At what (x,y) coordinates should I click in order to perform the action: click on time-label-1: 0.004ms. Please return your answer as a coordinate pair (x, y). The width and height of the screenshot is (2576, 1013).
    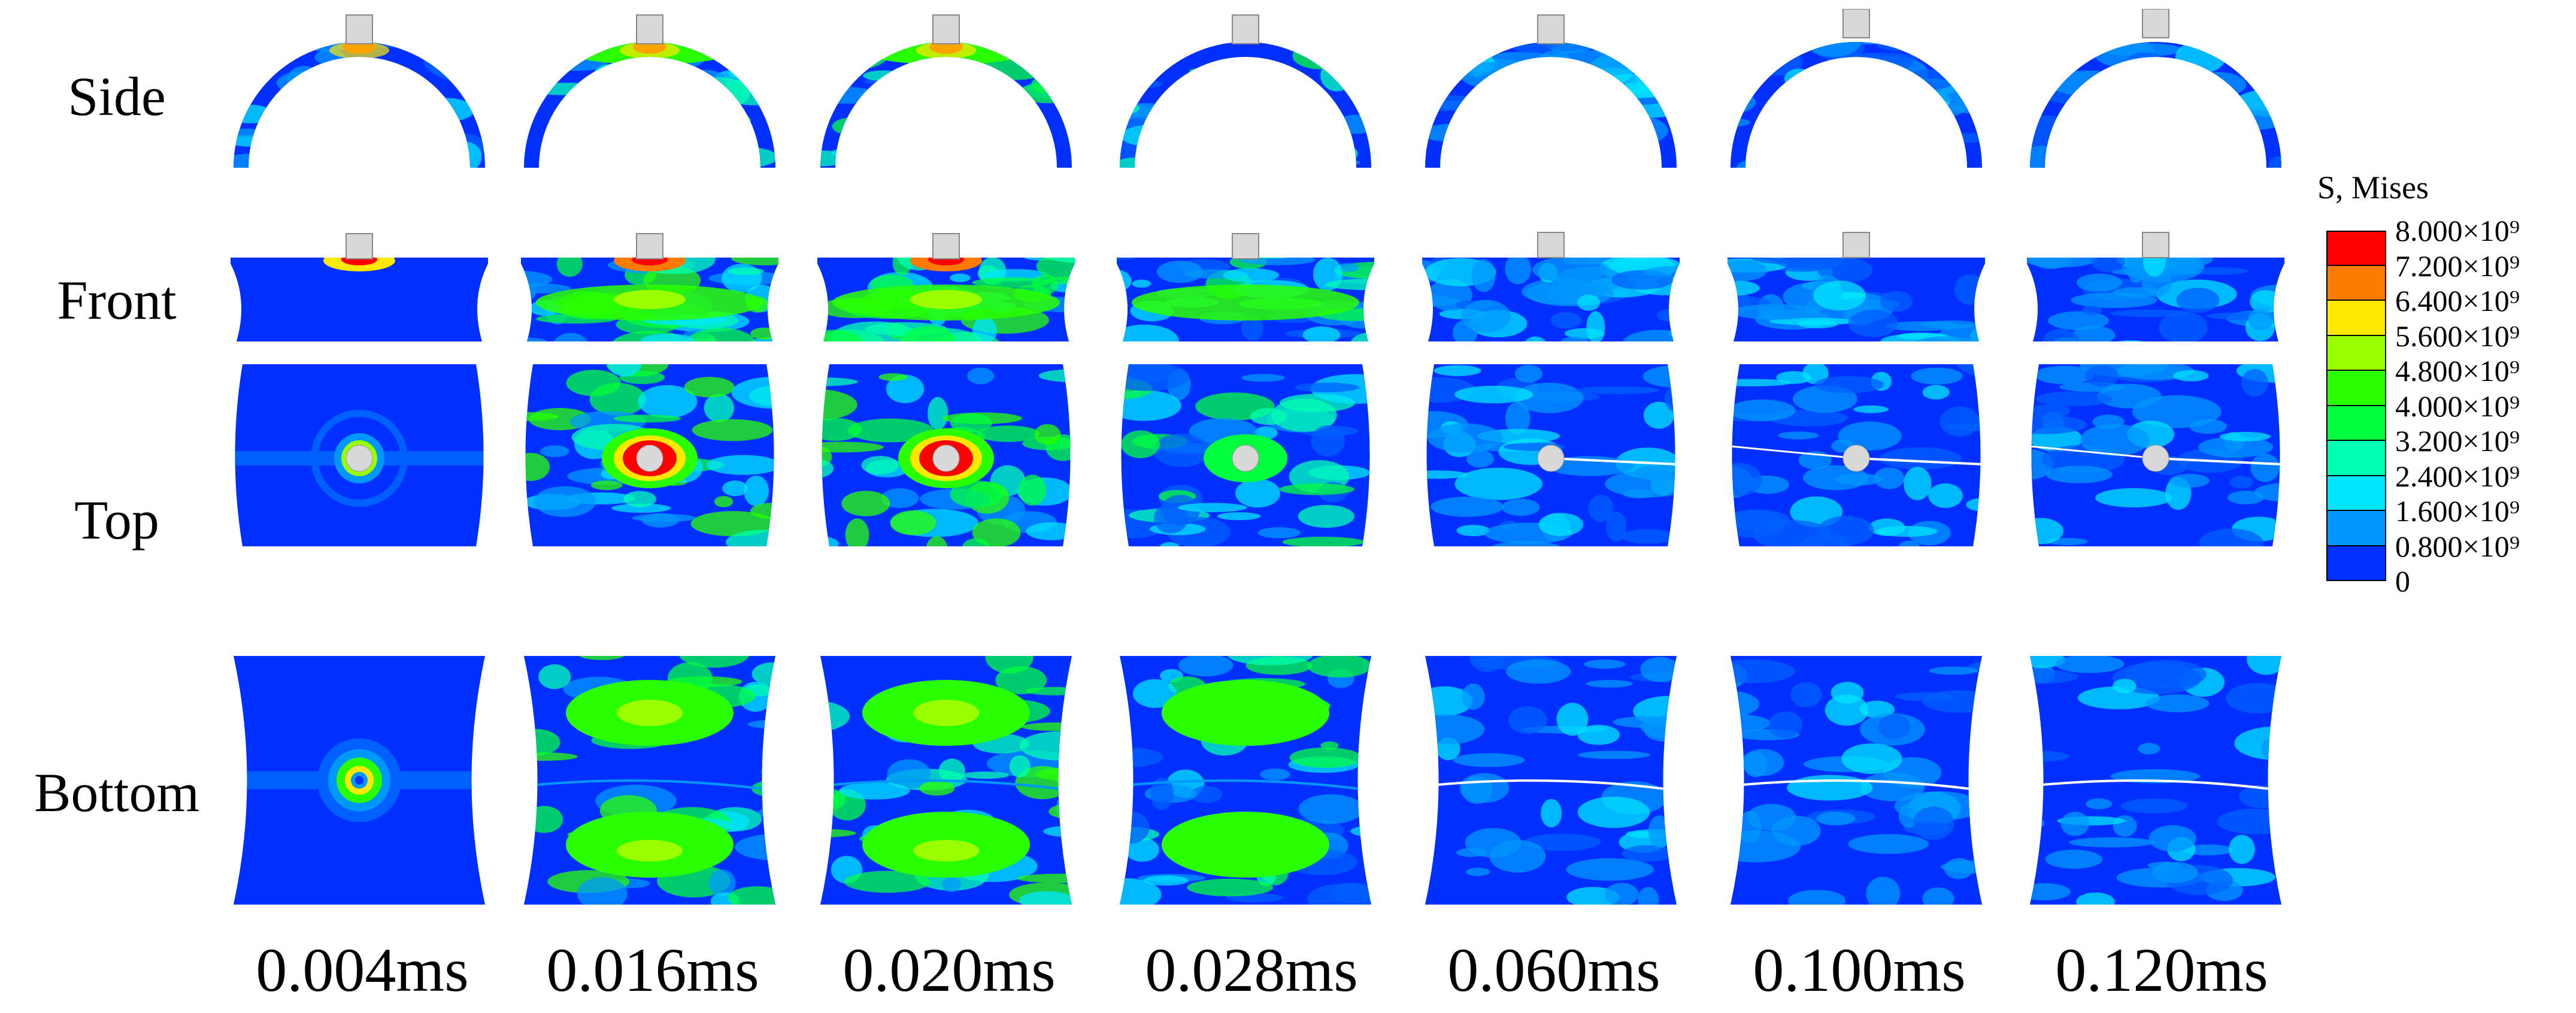
    Looking at the image, I should click on (362, 970).